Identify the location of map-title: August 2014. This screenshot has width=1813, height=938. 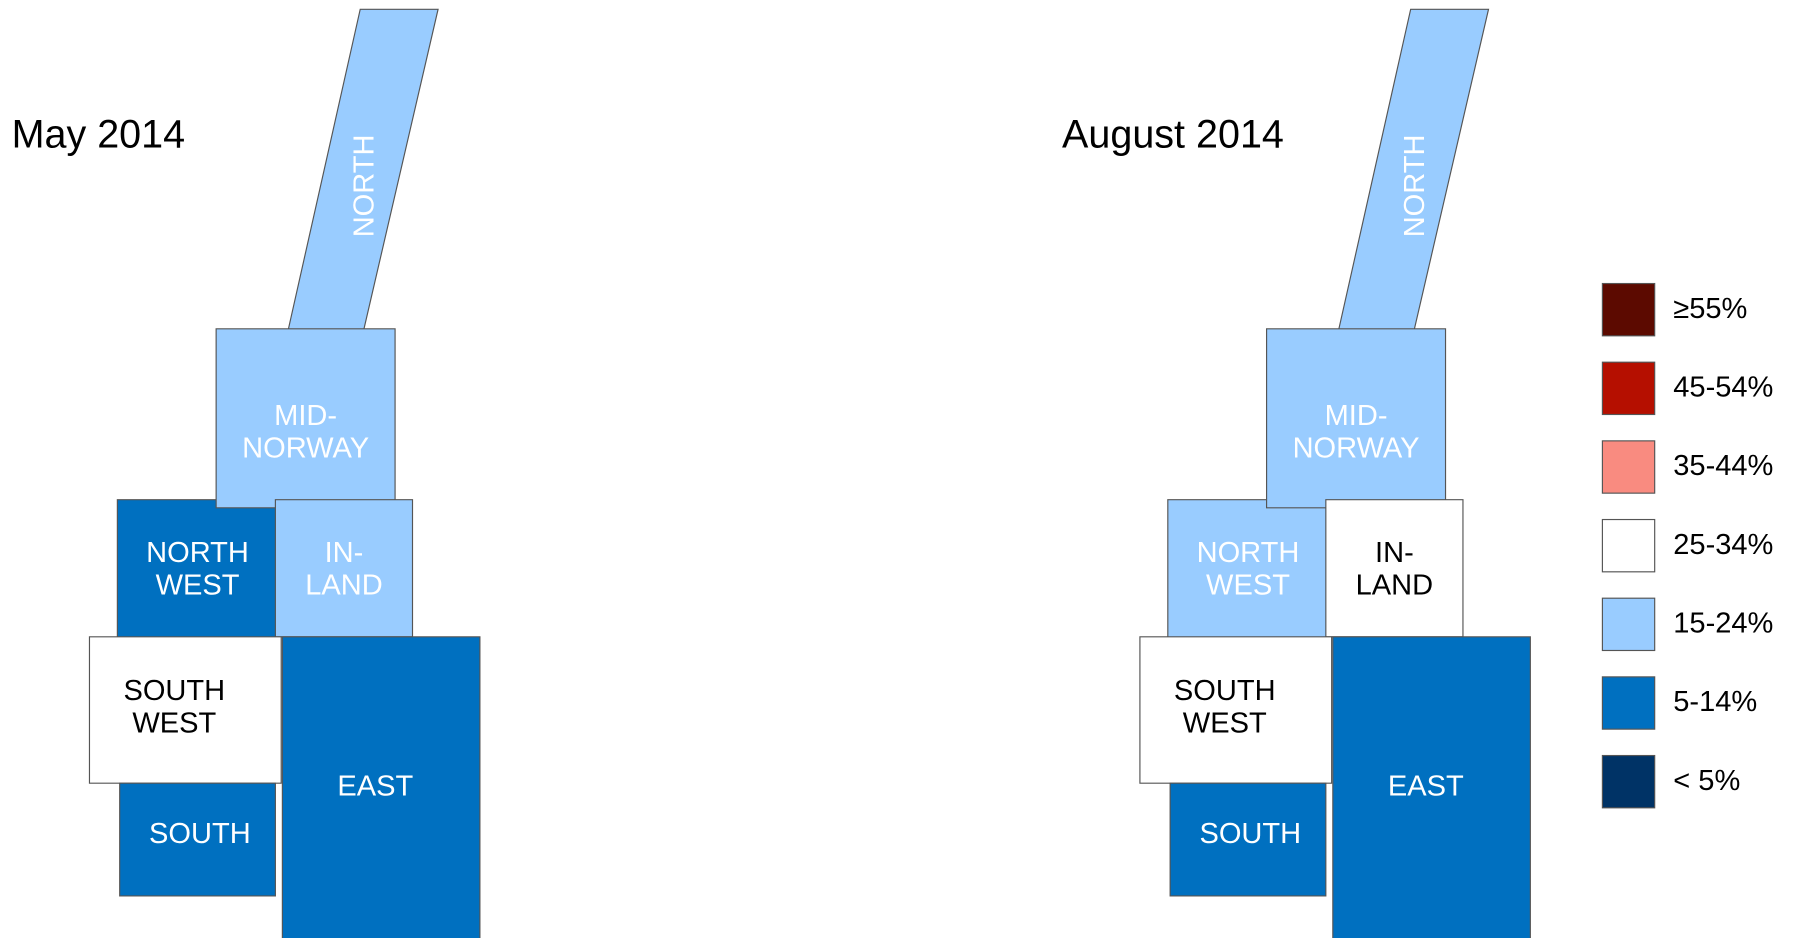
(1173, 135).